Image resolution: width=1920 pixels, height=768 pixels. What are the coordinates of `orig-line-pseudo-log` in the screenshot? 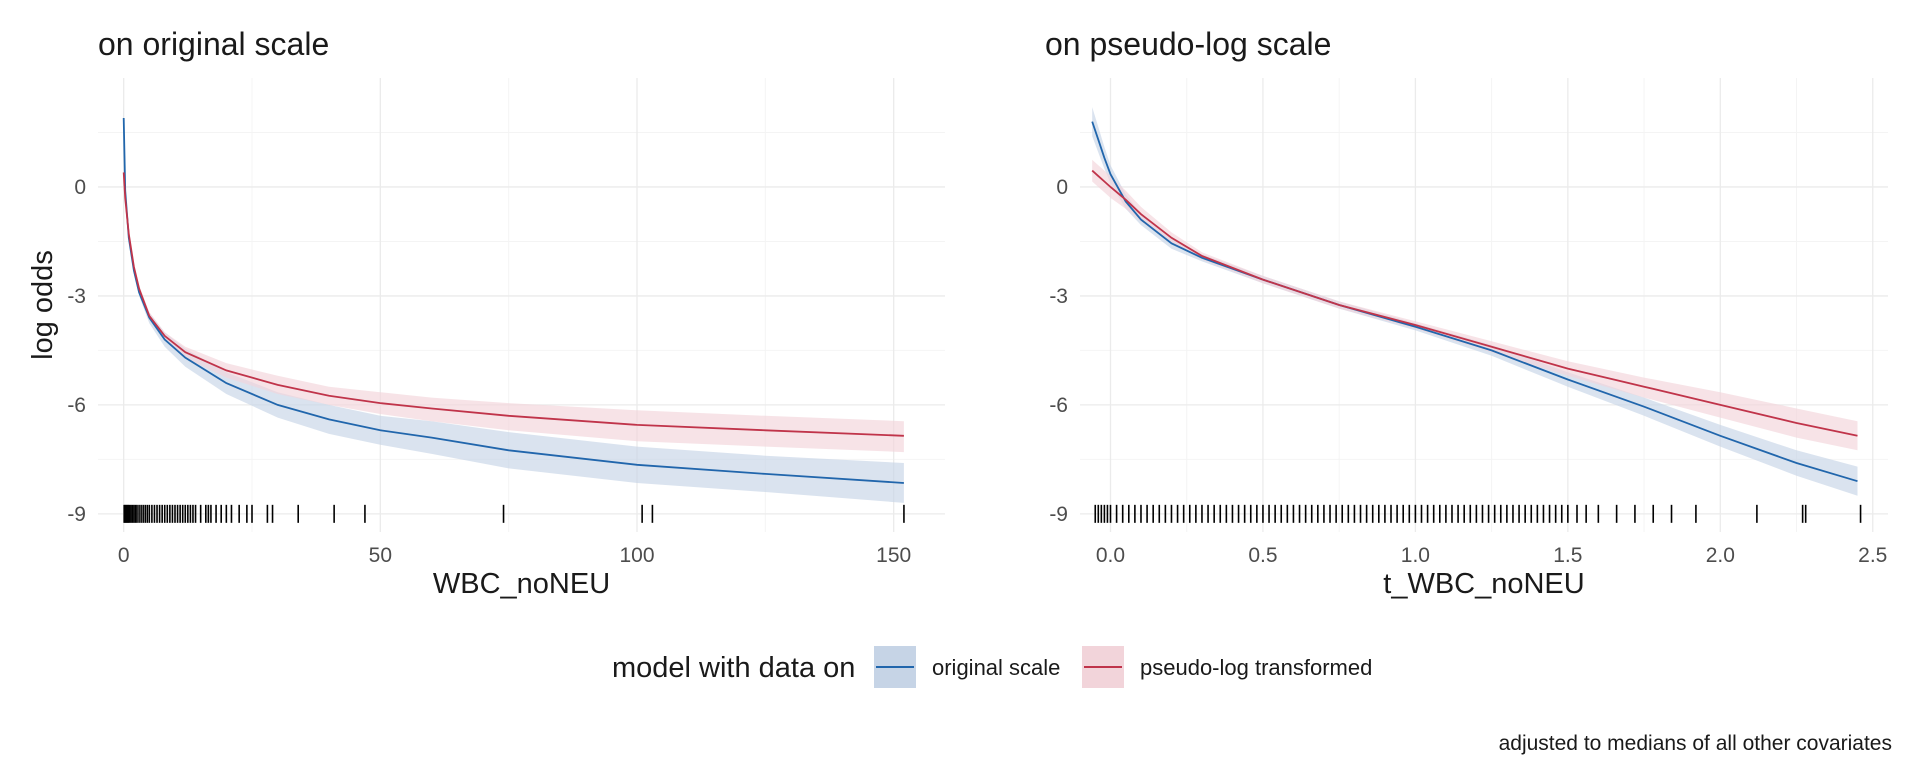 It's located at (513, 304).